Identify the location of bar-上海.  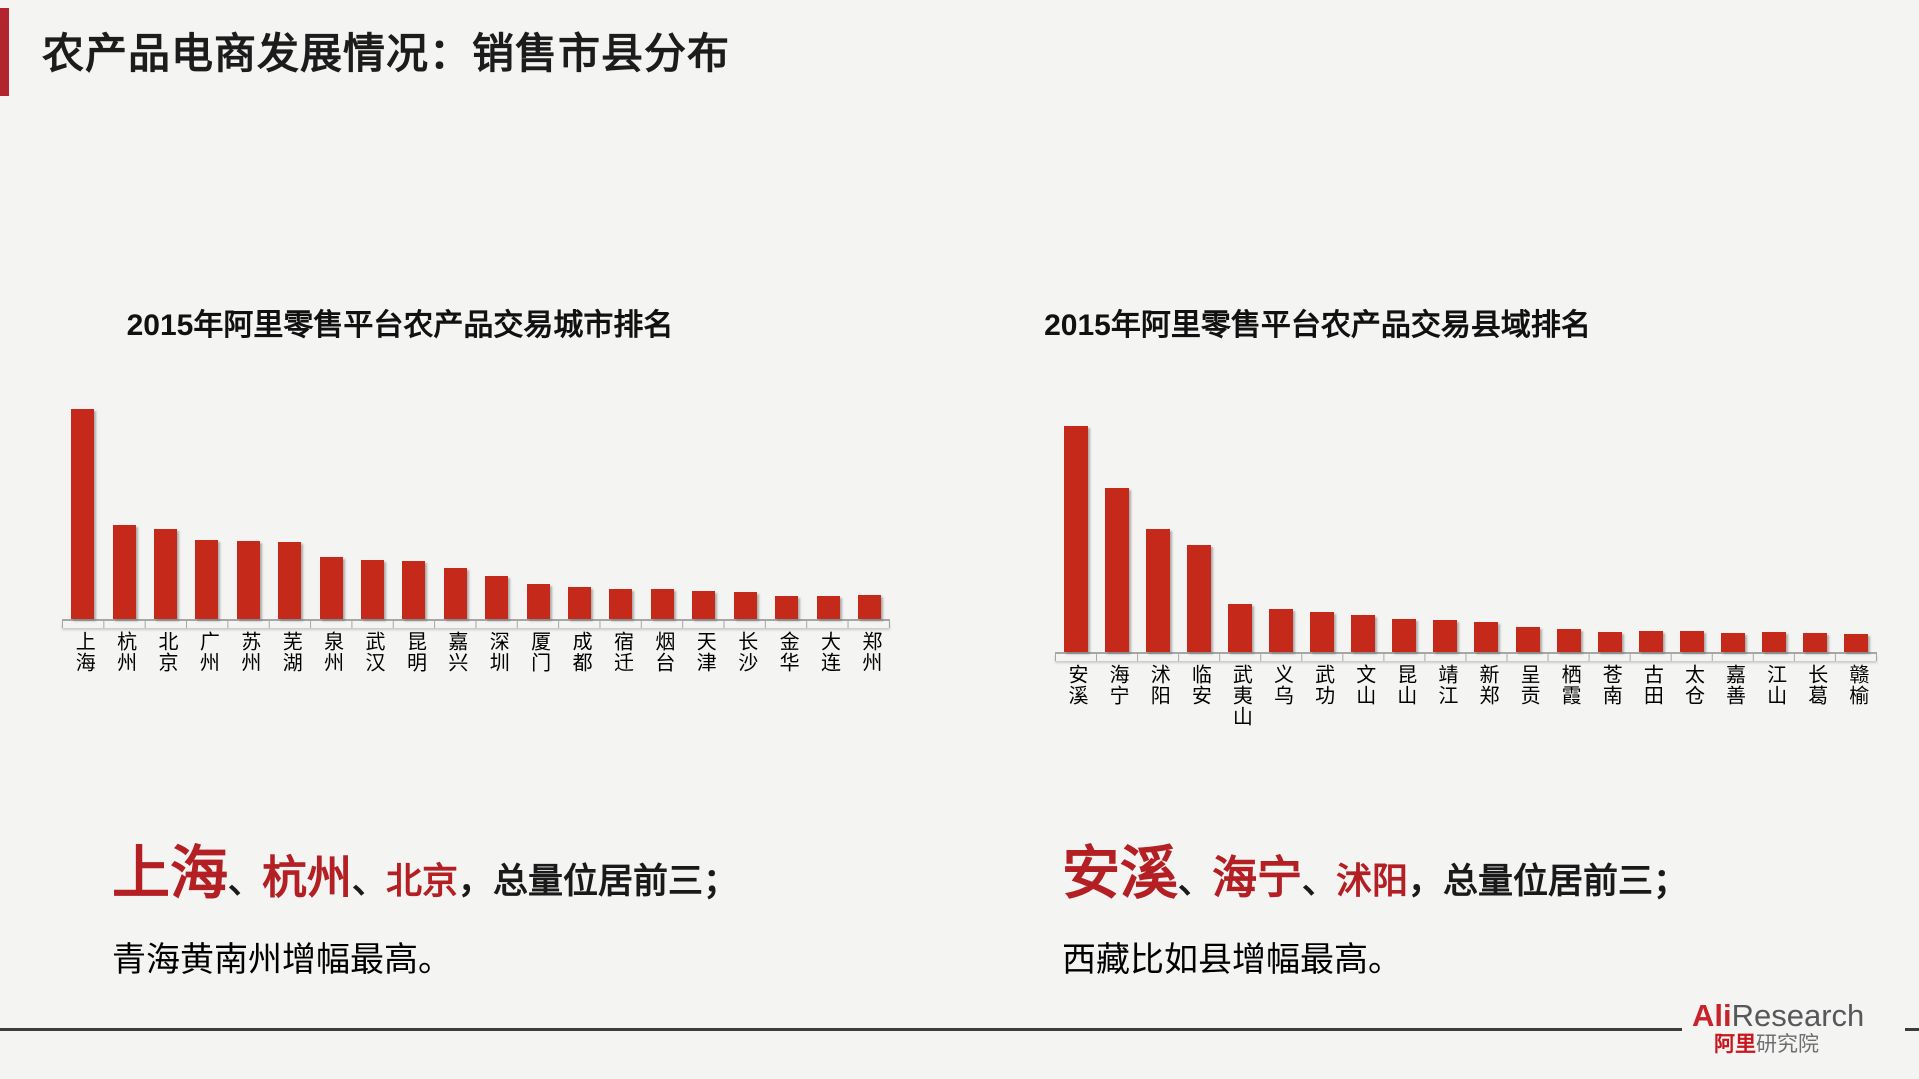
(83, 514).